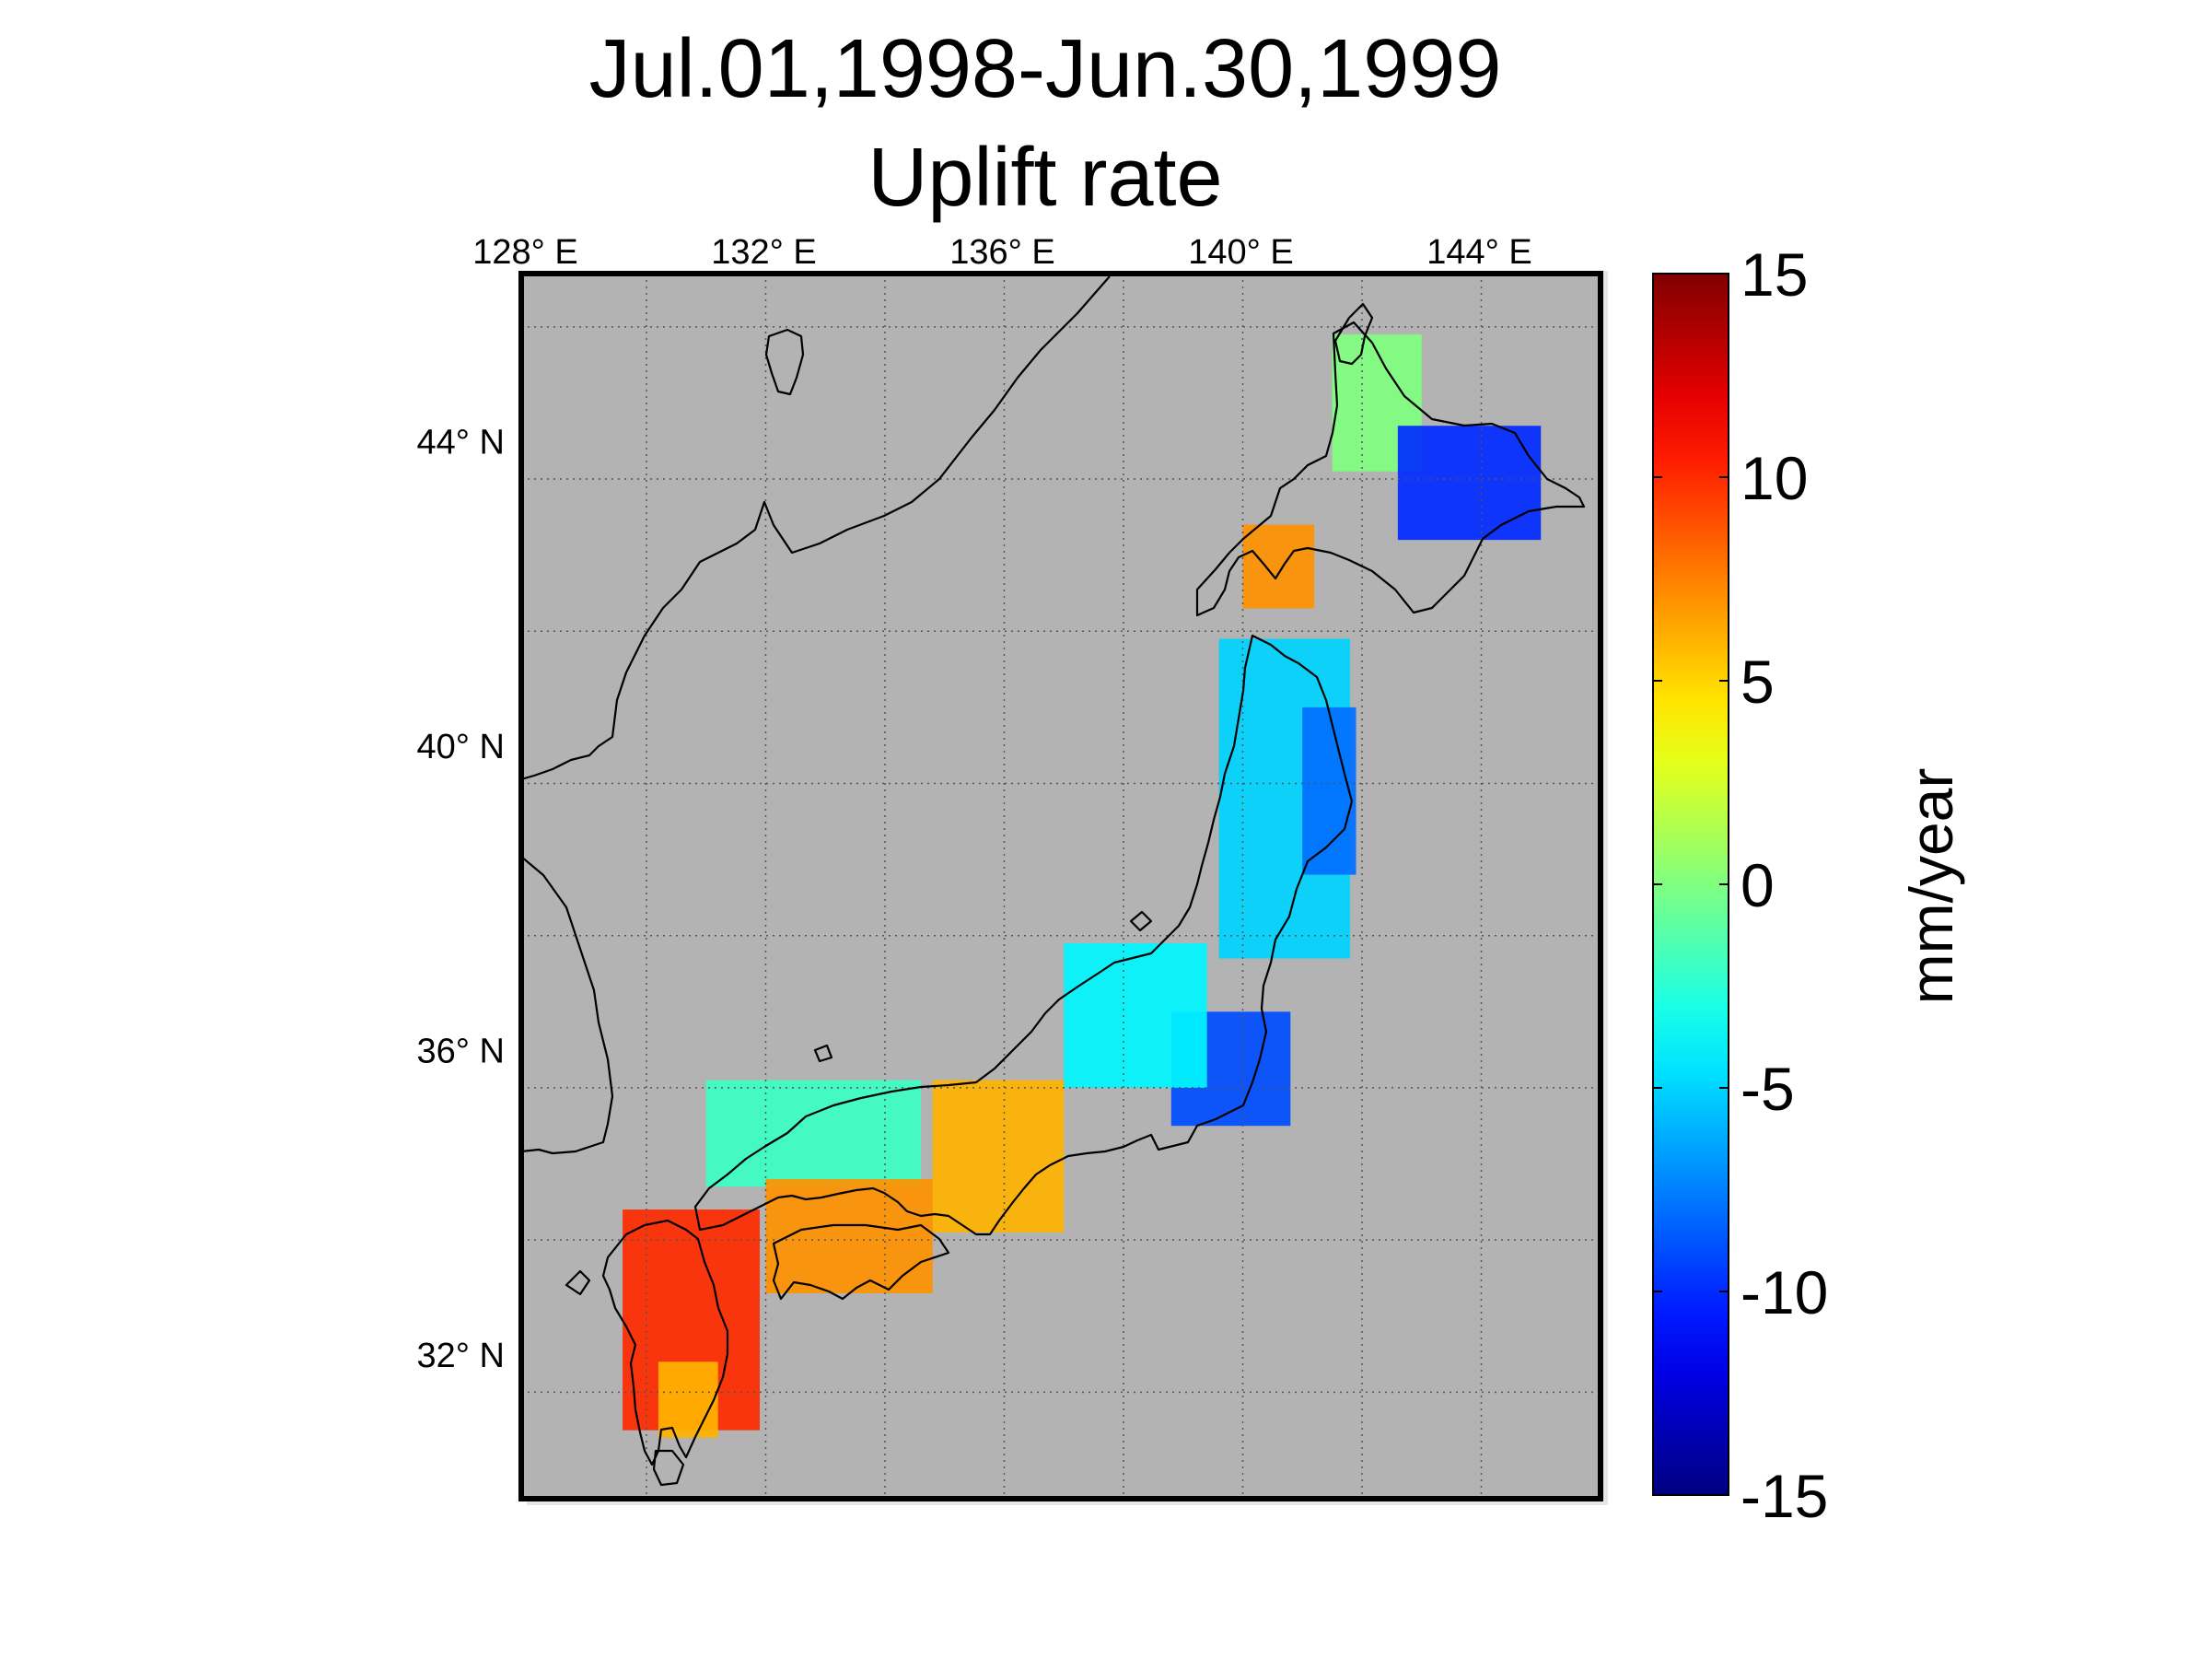 This screenshot has width=2212, height=1659. Describe the element at coordinates (461, 899) in the screenshot. I see `latitude-ticks: 44° N 40° N 36° N 32° N` at that location.